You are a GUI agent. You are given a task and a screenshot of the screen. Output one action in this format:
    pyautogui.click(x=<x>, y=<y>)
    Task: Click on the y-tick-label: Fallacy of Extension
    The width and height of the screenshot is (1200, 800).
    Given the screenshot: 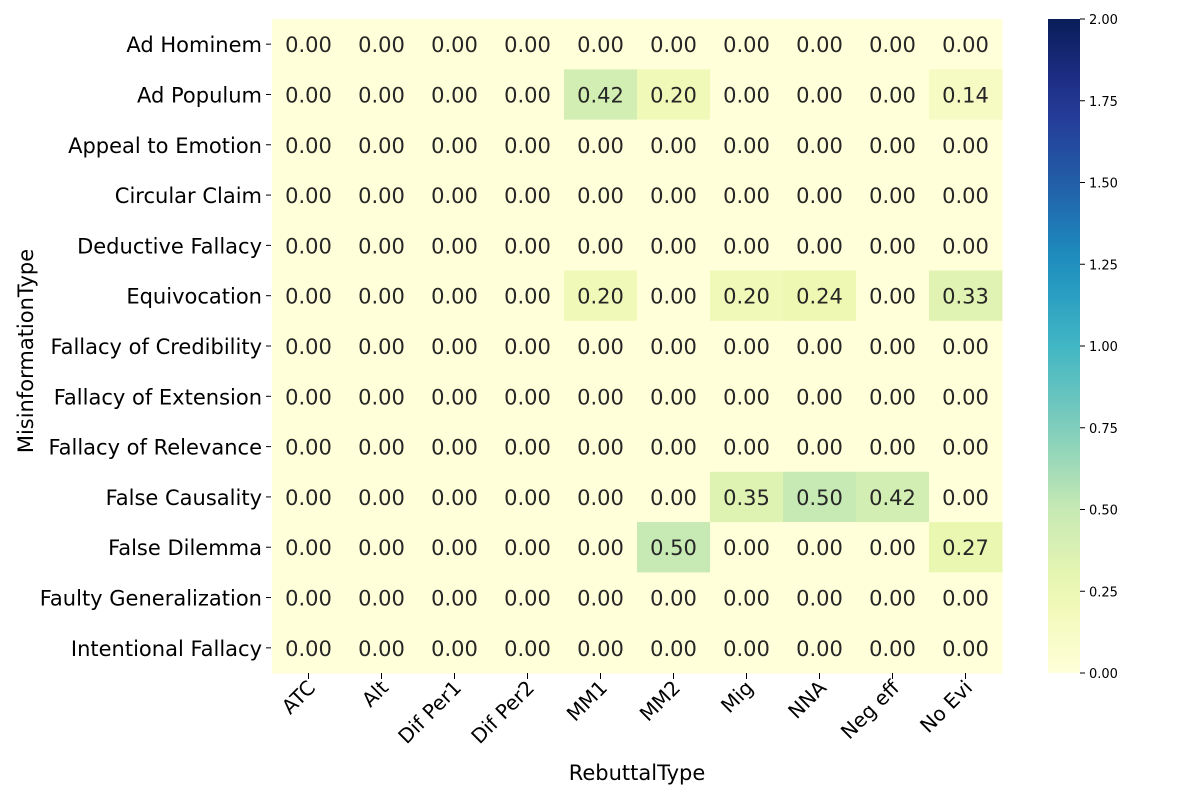 What is the action you would take?
    pyautogui.click(x=158, y=397)
    